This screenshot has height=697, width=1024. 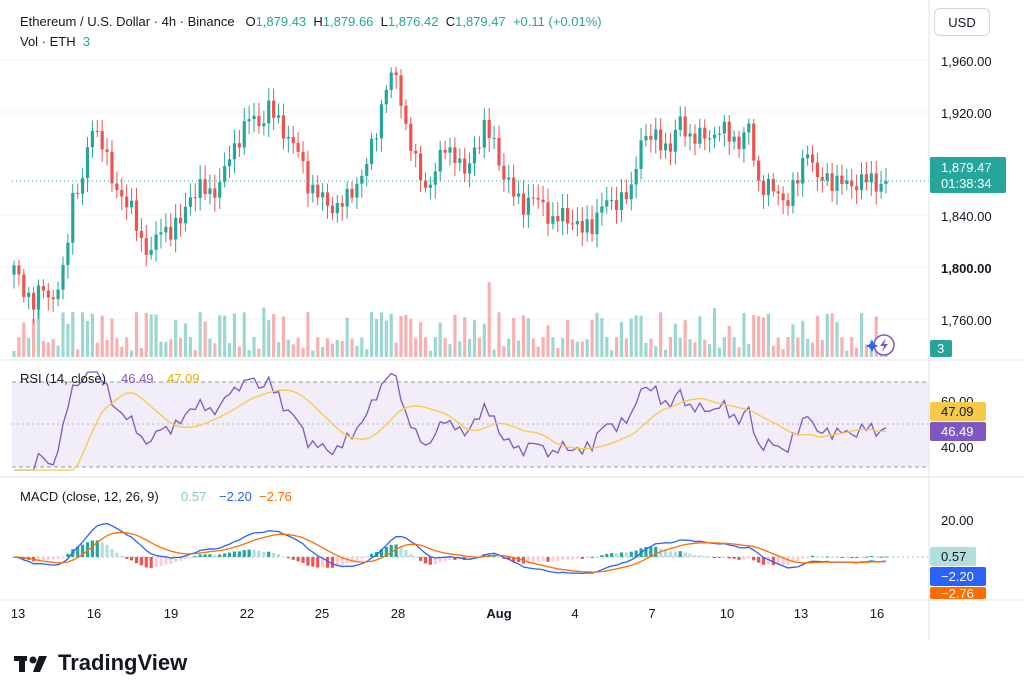 I want to click on price-tick-1960: 1,960.00, so click(x=966, y=61).